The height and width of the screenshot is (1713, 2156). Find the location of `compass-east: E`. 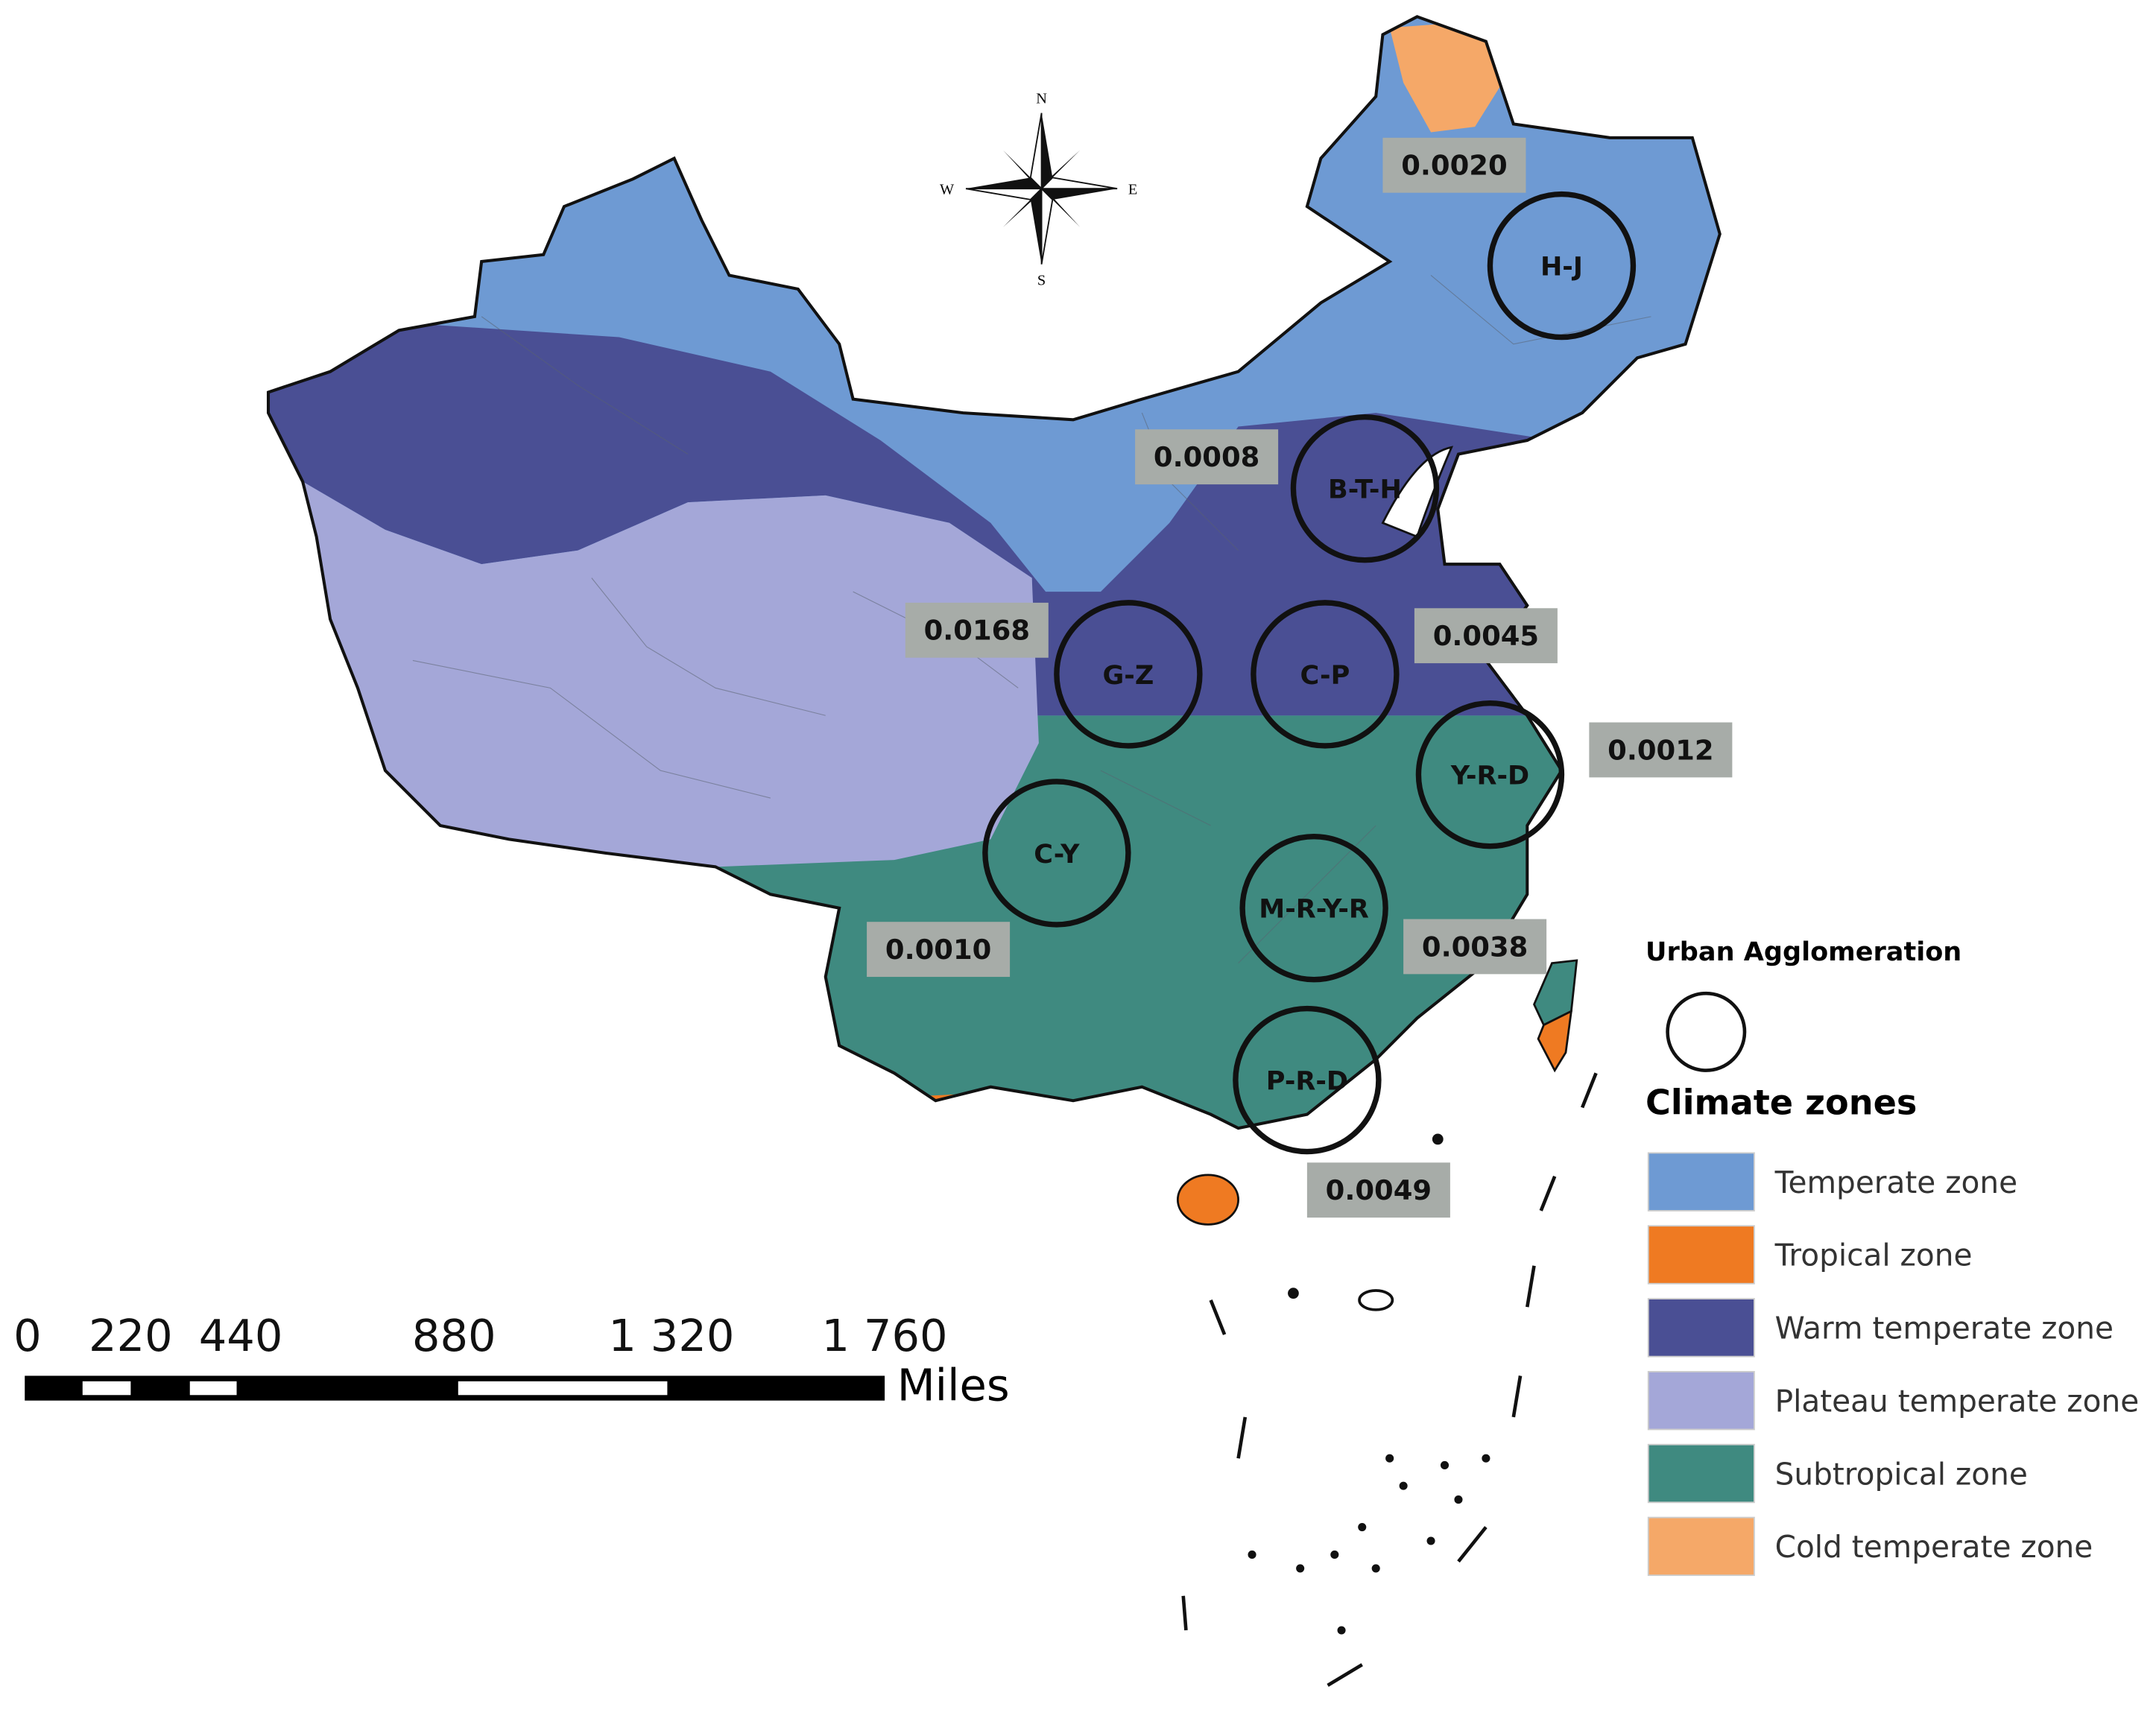

compass-east: E is located at coordinates (1132, 190).